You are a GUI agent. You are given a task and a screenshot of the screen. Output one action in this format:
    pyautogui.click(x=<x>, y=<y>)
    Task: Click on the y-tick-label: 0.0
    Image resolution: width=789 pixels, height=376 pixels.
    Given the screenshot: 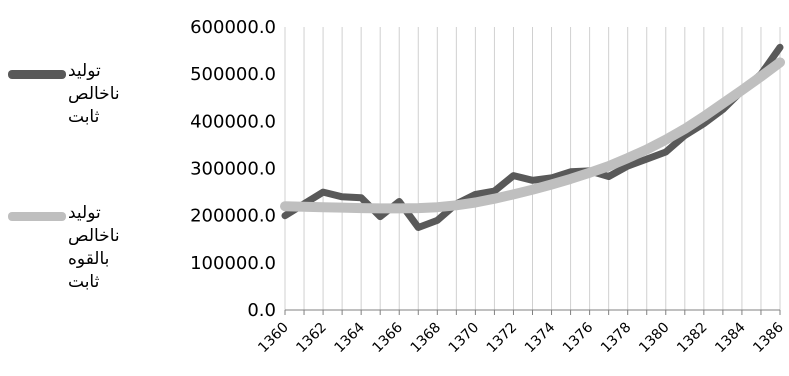 What is the action you would take?
    pyautogui.click(x=261, y=310)
    